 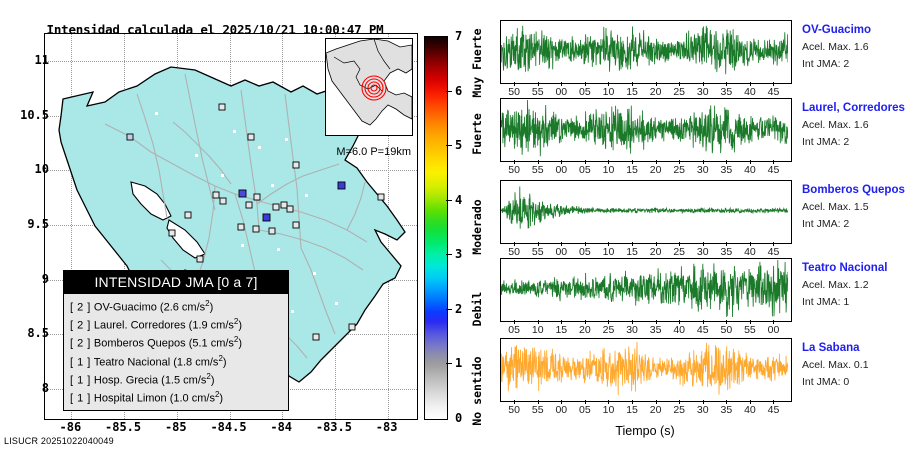 I want to click on seismogram-station-name: La Sabana, so click(x=831, y=348).